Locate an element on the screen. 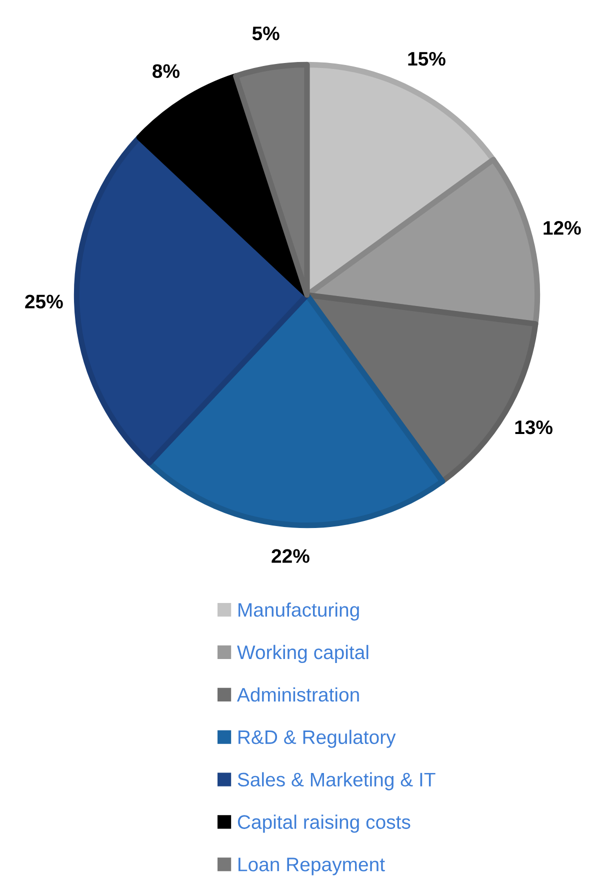 The width and height of the screenshot is (605, 887). data-label: 15% is located at coordinates (427, 59).